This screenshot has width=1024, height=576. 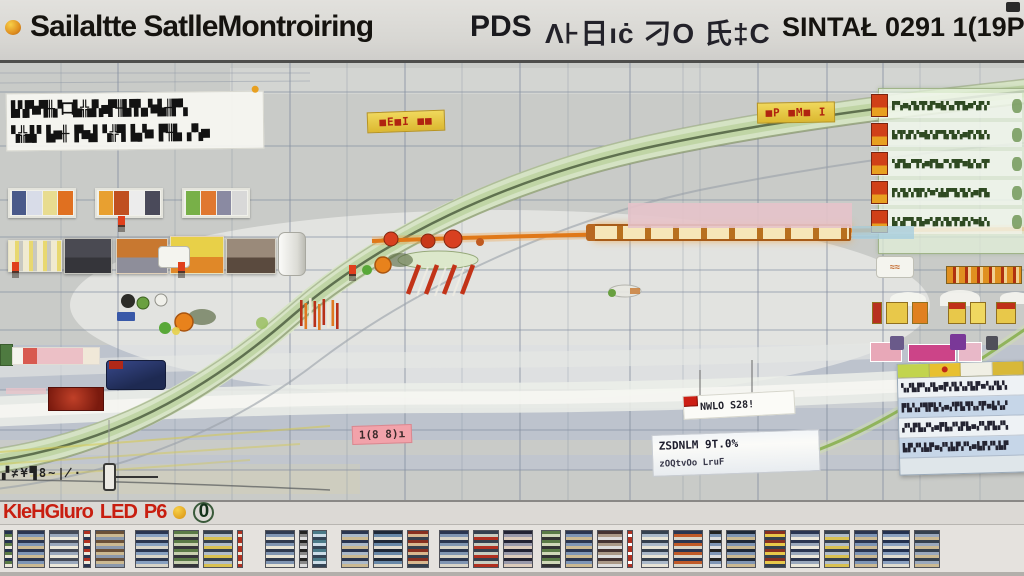 What do you see at coordinates (879, 134) in the screenshot?
I see `train-alert-icon` at bounding box center [879, 134].